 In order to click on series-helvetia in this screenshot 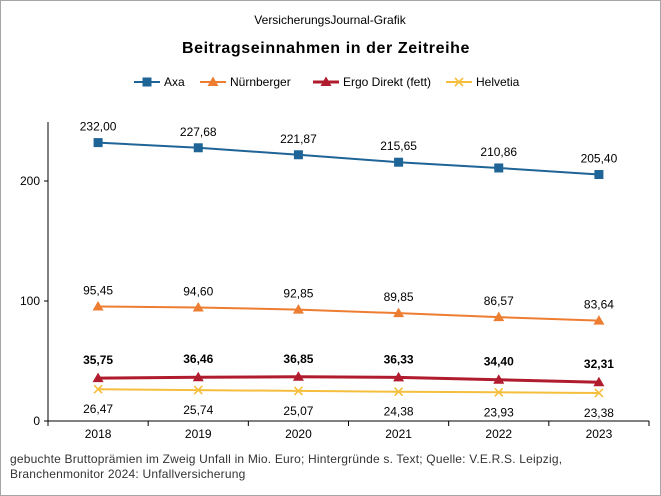, I will do `click(348, 391)`.